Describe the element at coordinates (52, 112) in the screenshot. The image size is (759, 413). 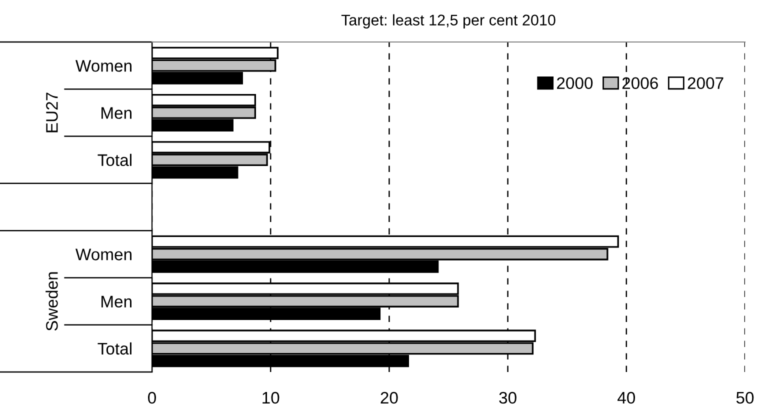
I see `text: EU27` at that location.